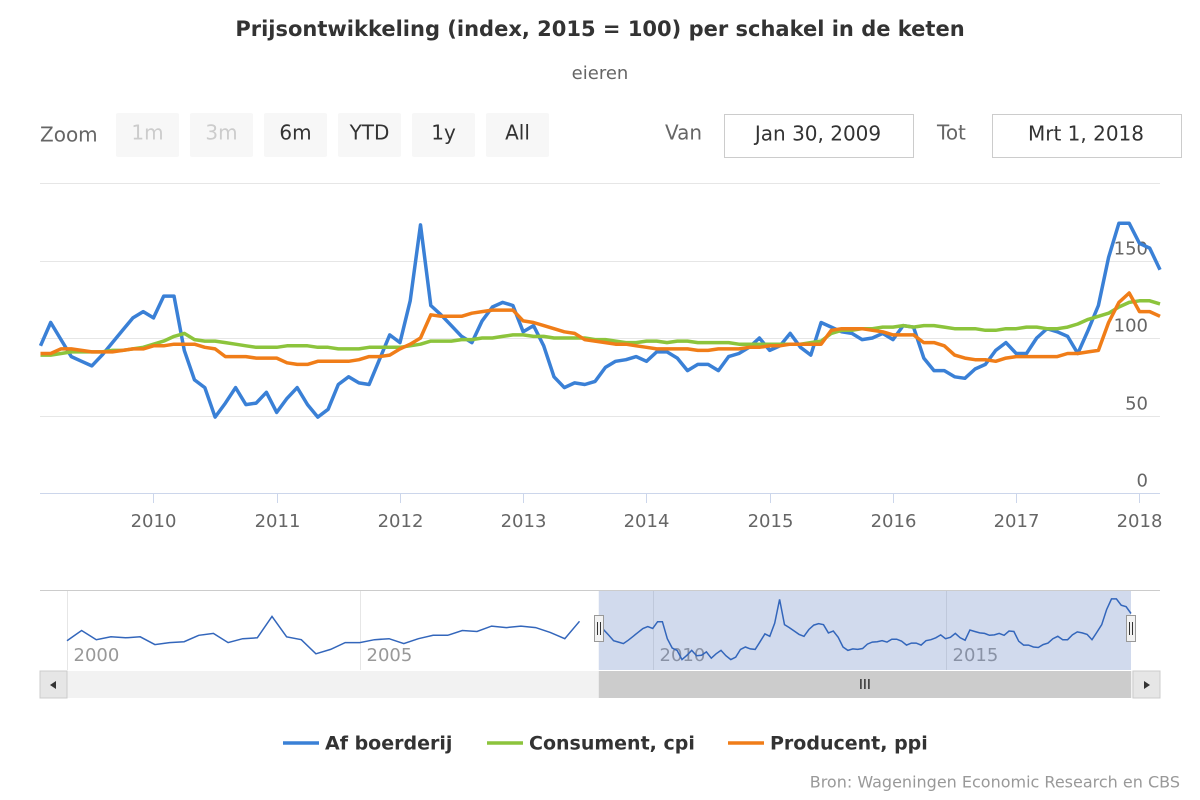 This screenshot has width=1200, height=800. I want to click on x-tick-label: 2018, so click(1140, 521).